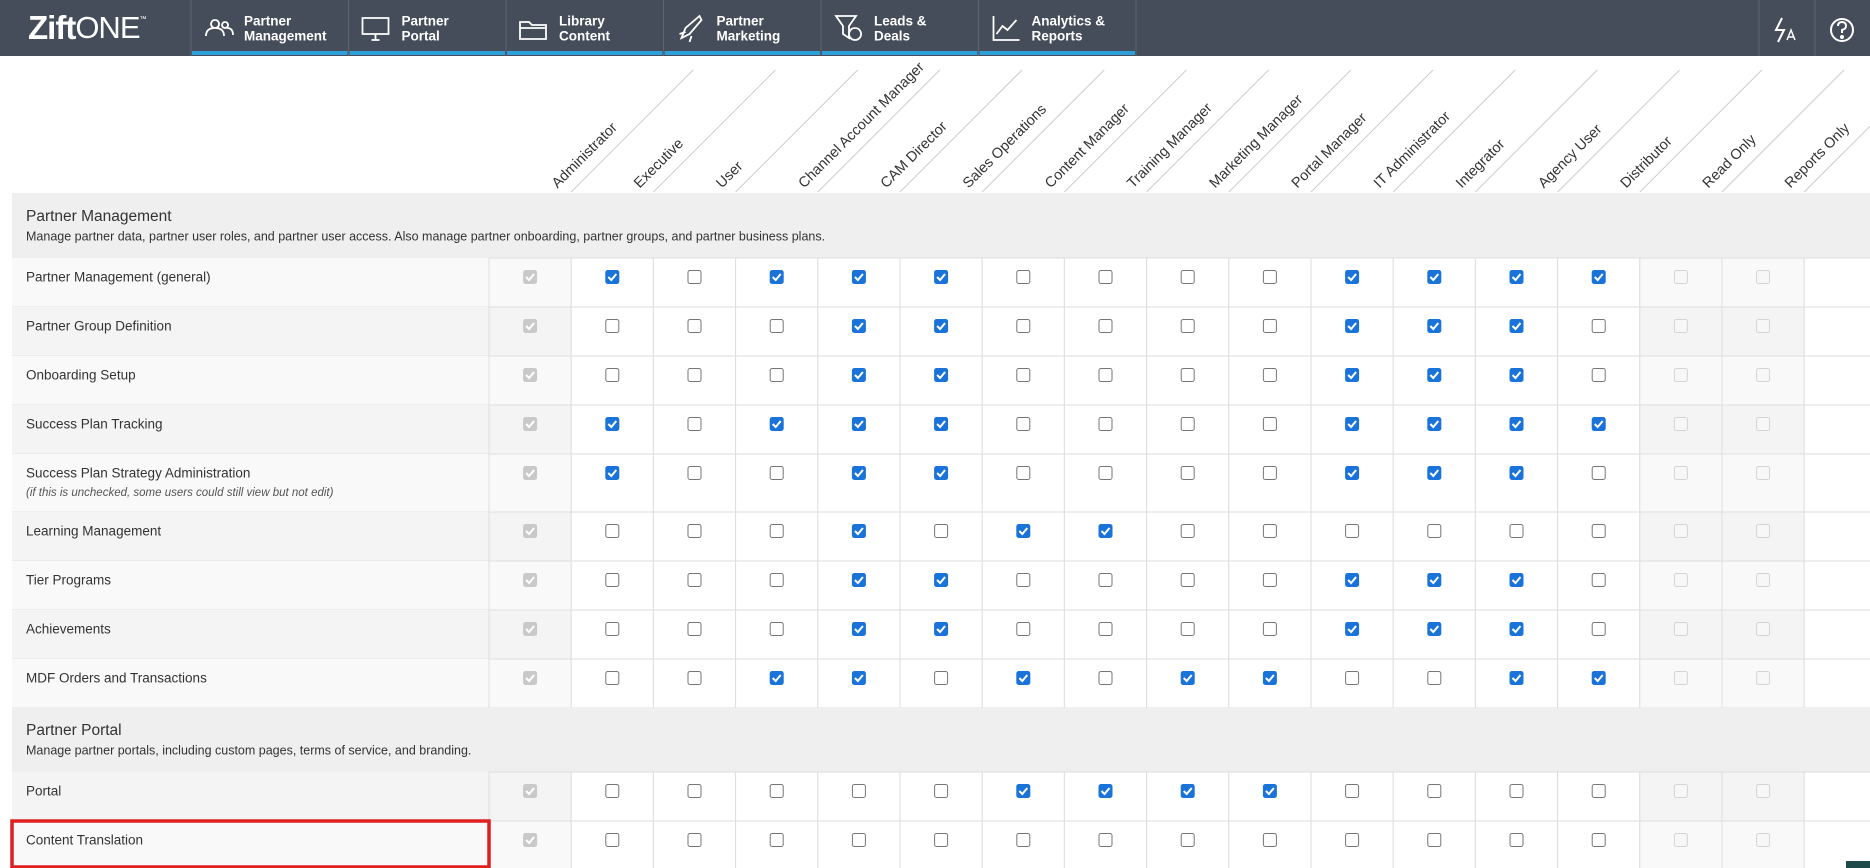  I want to click on quick-actions-icon, so click(1785, 30).